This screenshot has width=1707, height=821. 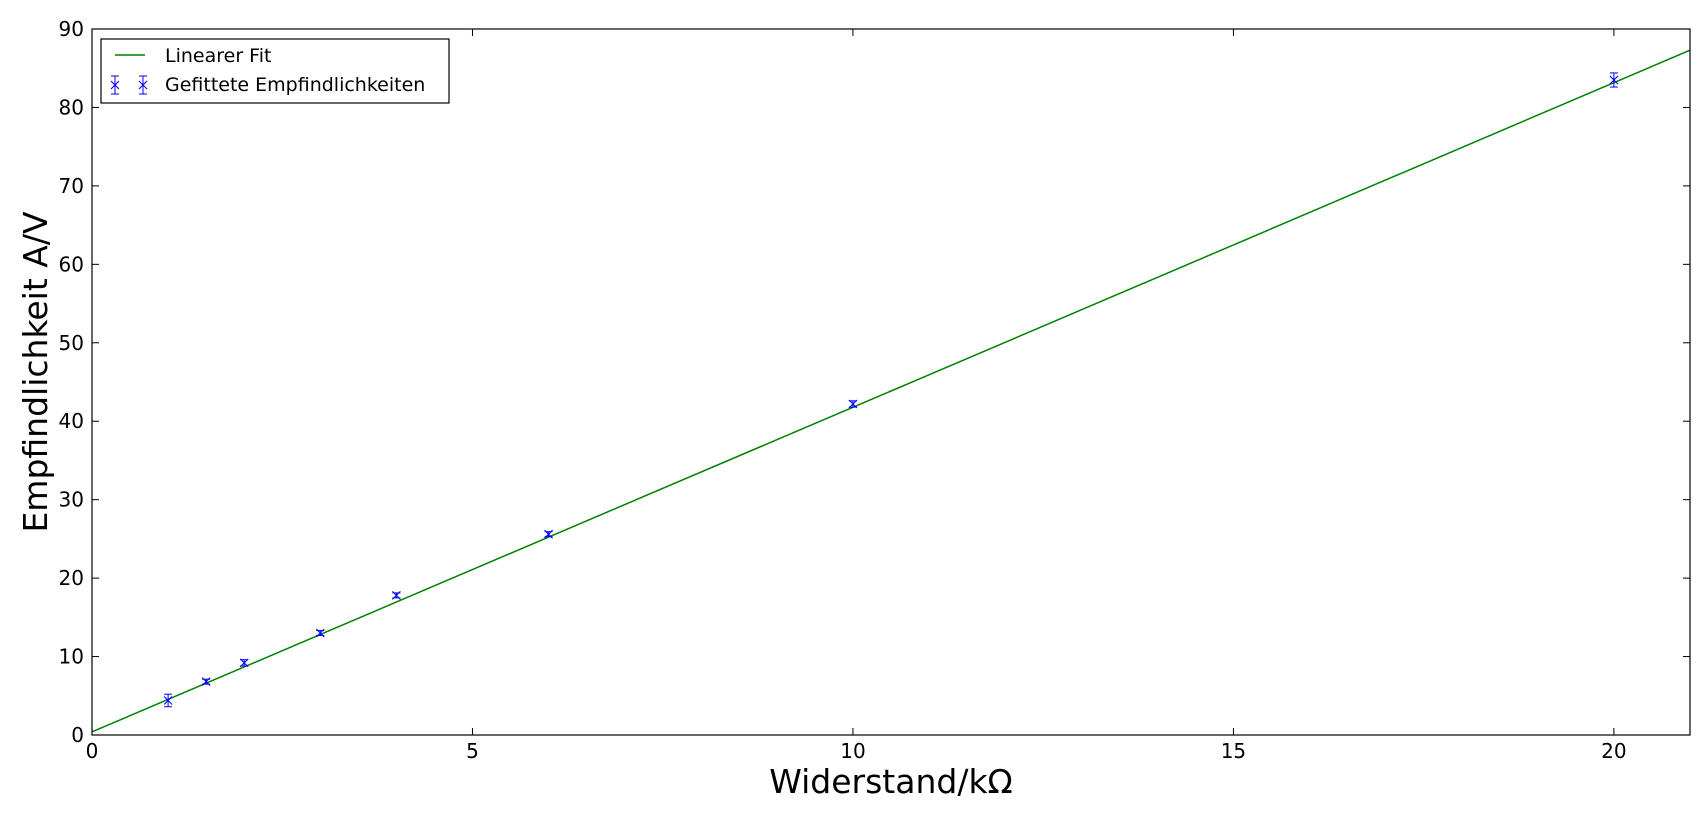 What do you see at coordinates (295, 85) in the screenshot?
I see `legend-label-points: Gefittete Empfindlichkeiten` at bounding box center [295, 85].